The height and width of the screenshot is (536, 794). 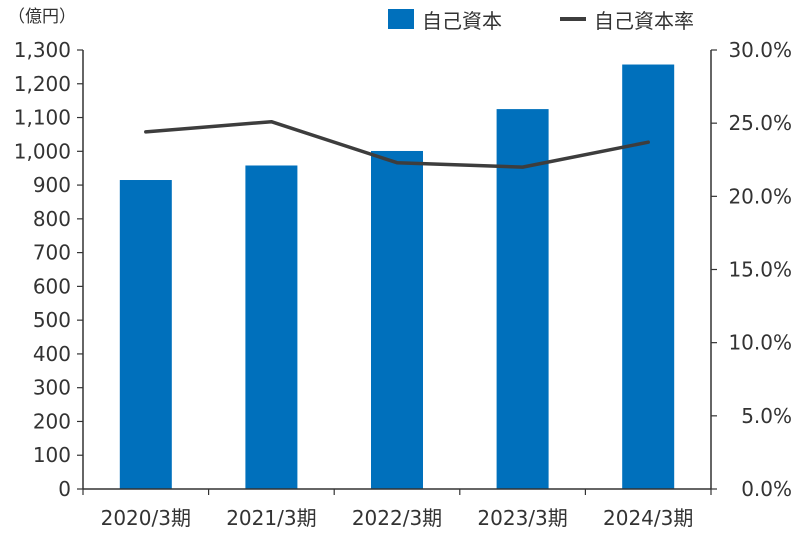 I want to click on x-tick-label: 2020/3期, so click(x=146, y=518).